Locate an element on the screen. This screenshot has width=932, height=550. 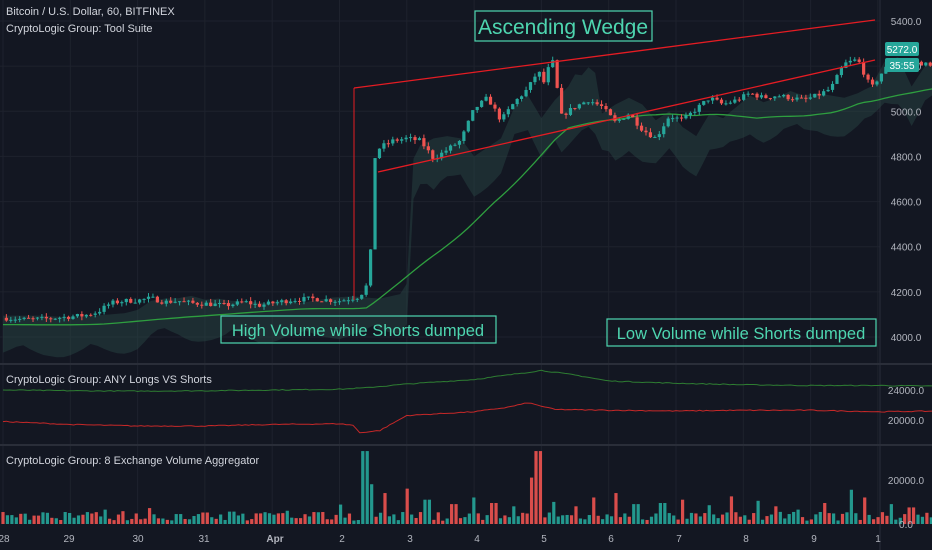
last-price-tag is located at coordinates (902, 49).